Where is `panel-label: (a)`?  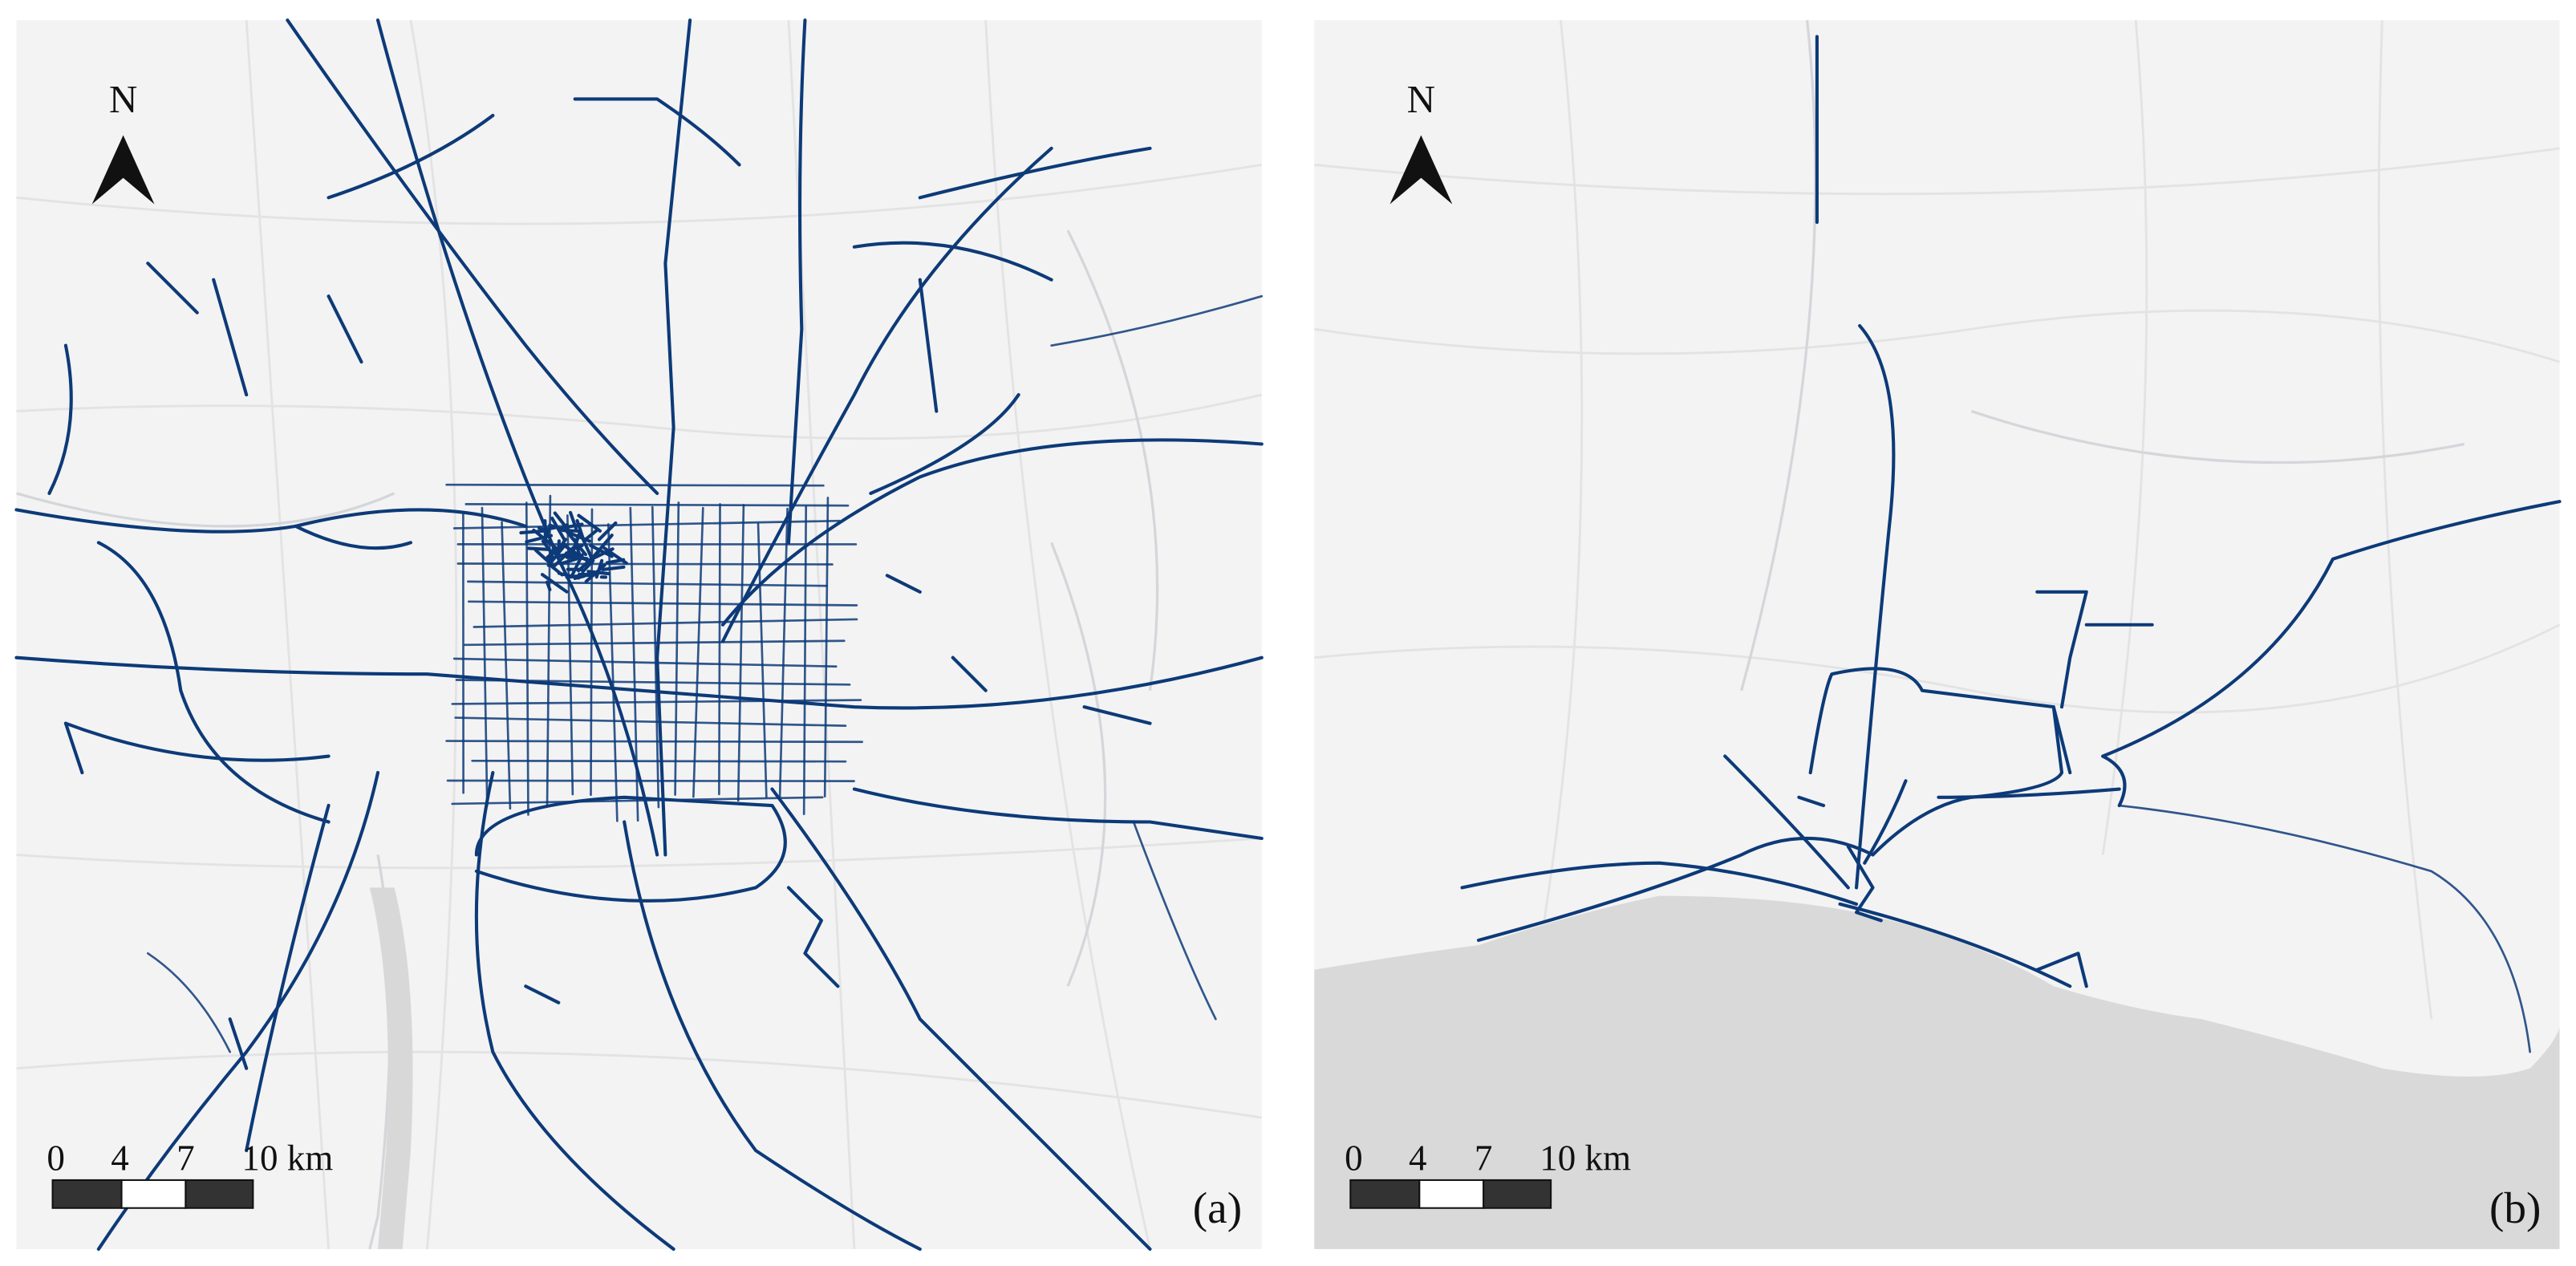 panel-label: (a) is located at coordinates (1217, 1207).